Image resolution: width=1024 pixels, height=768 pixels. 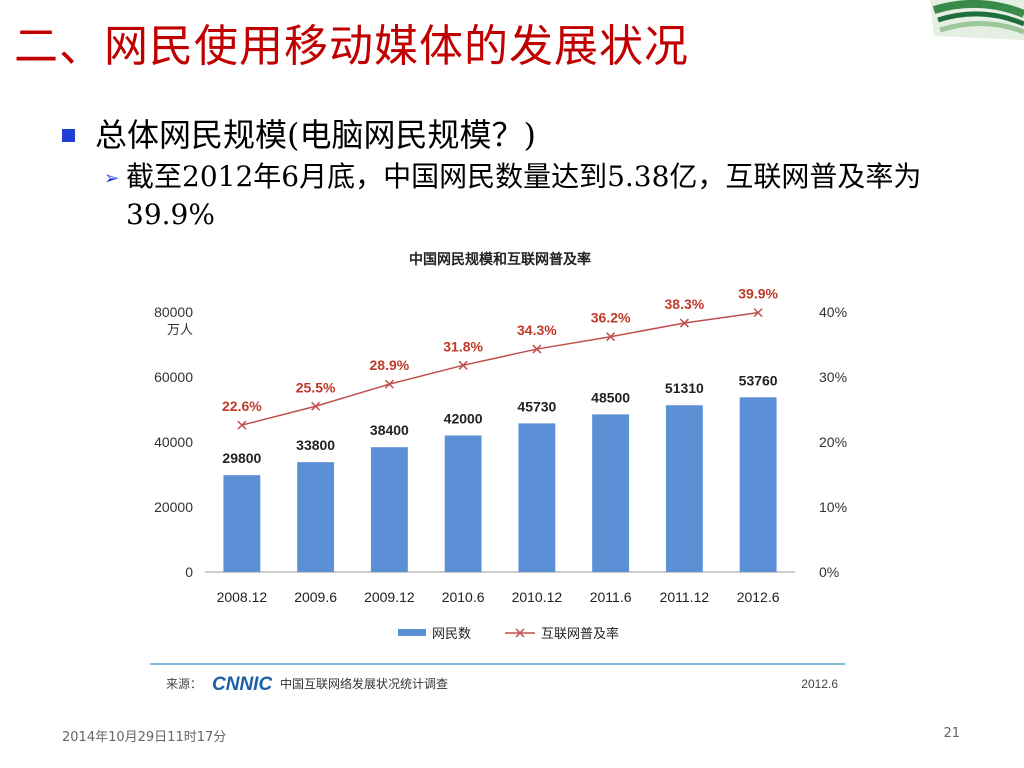 I want to click on bullet-square-icon, so click(x=68, y=135).